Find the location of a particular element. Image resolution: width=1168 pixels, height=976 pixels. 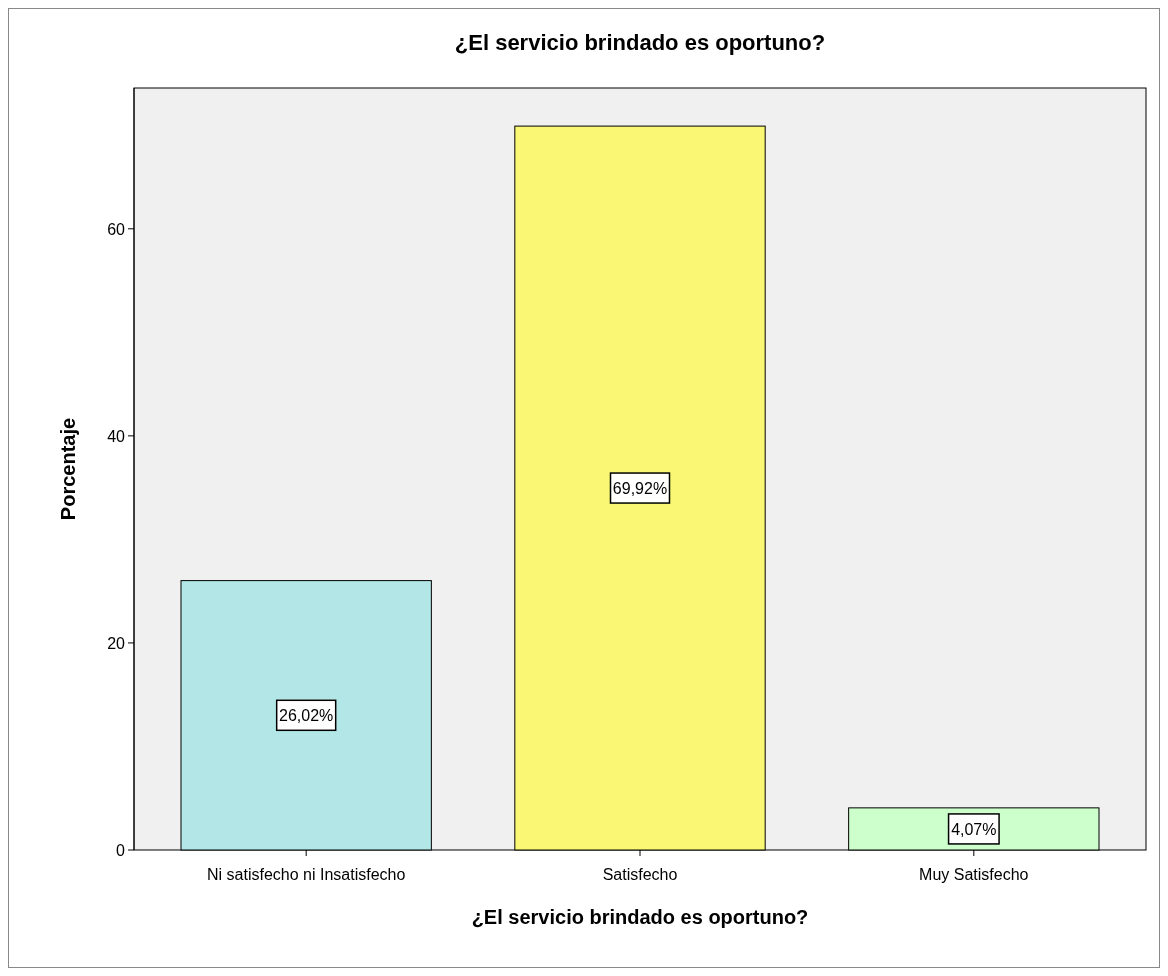

y-tick-label: 20 is located at coordinates (116, 643).